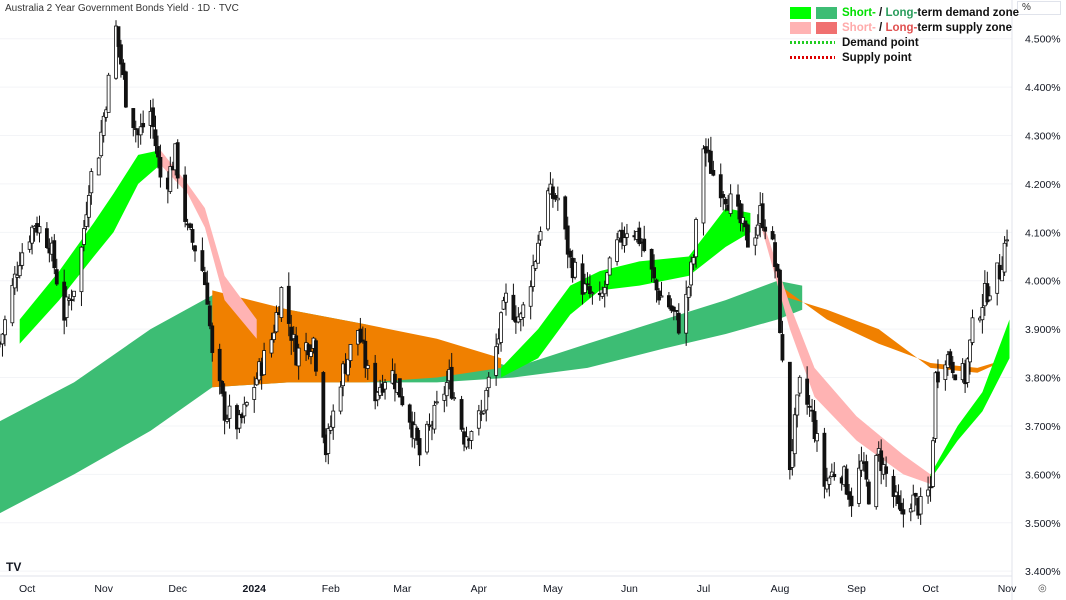 The image size is (1066, 600). What do you see at coordinates (904, 12) in the screenshot?
I see `legend-demand-zone: Short- / Long-term demand zone` at bounding box center [904, 12].